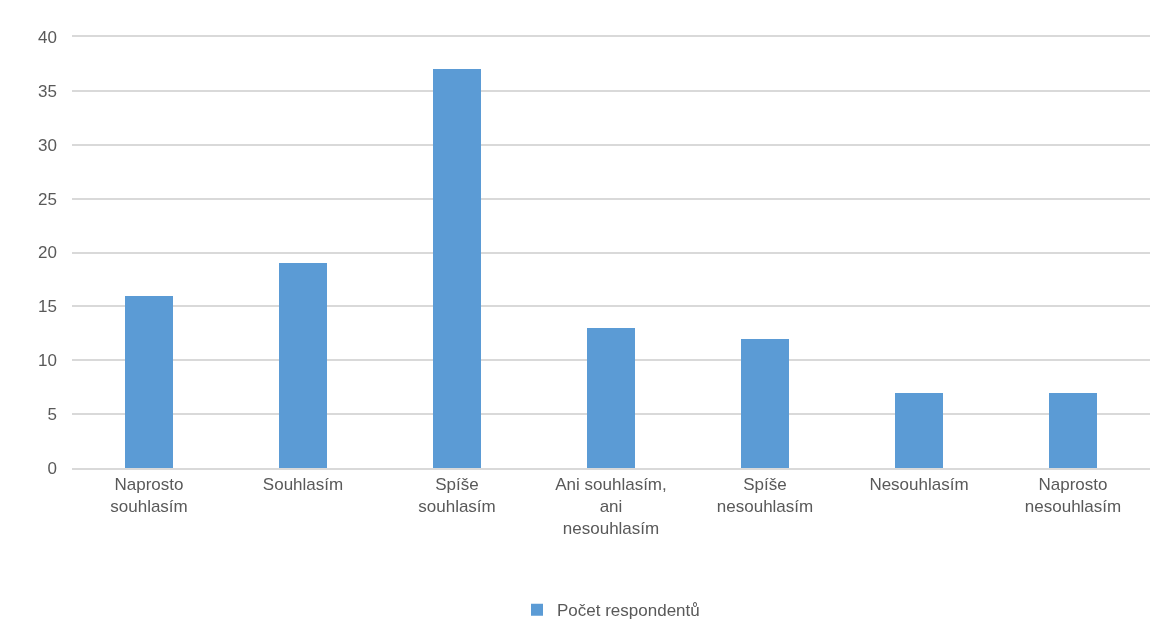 The height and width of the screenshot is (641, 1165). What do you see at coordinates (628, 611) in the screenshot?
I see `legend-label: Počet respondentů` at bounding box center [628, 611].